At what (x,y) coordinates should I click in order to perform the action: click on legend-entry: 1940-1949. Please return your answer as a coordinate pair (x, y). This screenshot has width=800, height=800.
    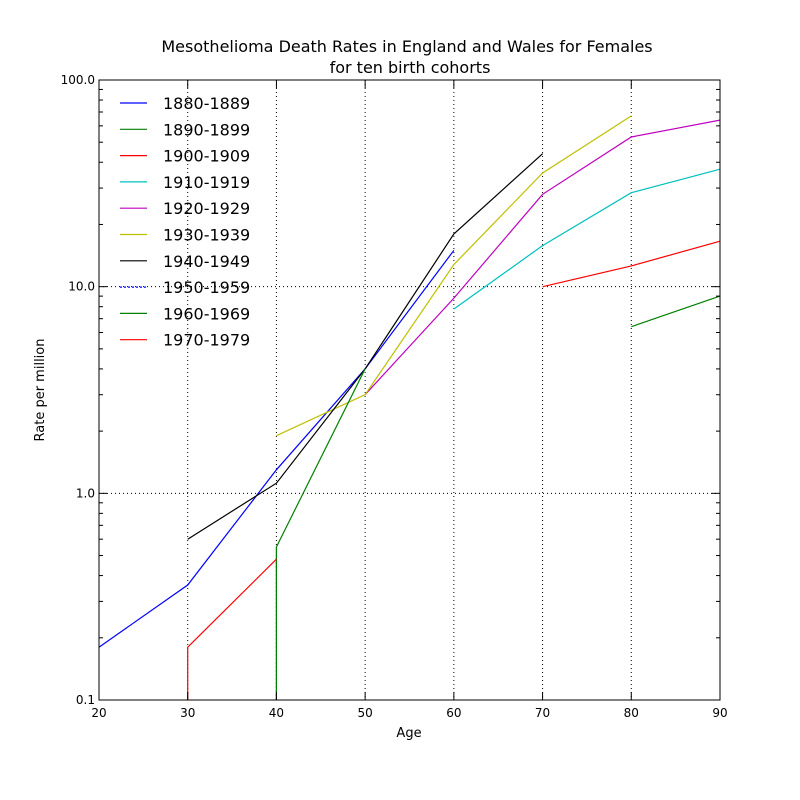
    Looking at the image, I should click on (185, 261).